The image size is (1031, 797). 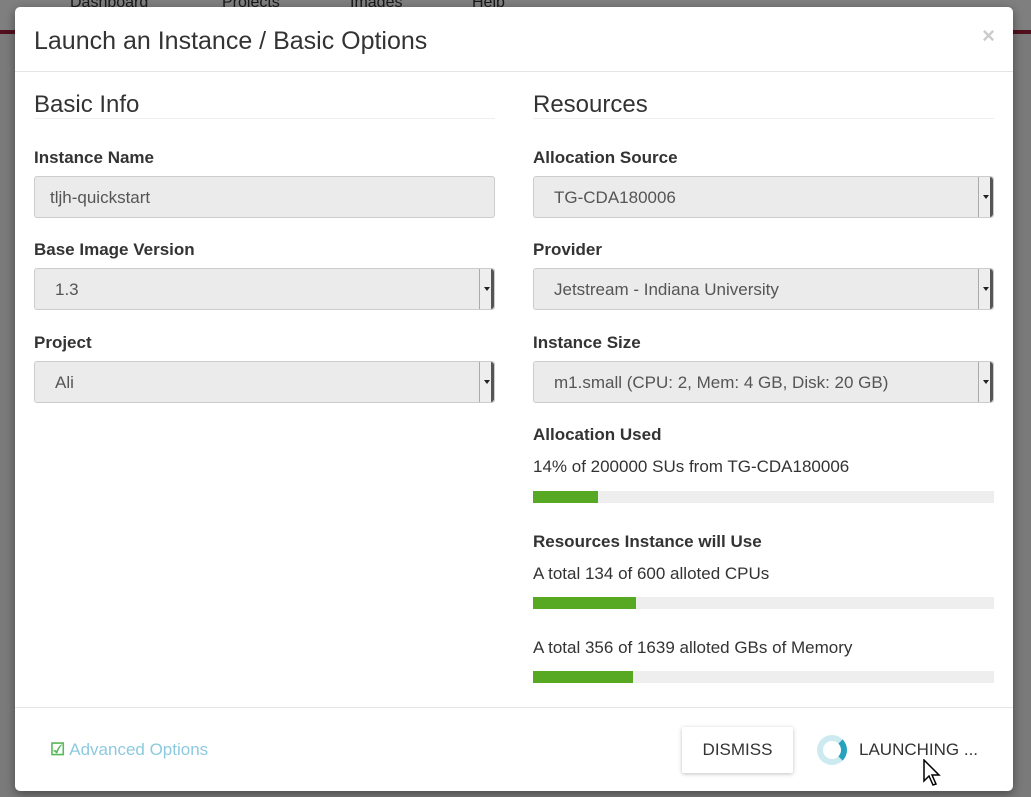 What do you see at coordinates (58, 749) in the screenshot?
I see `checkbox-checked-icon: ☑` at bounding box center [58, 749].